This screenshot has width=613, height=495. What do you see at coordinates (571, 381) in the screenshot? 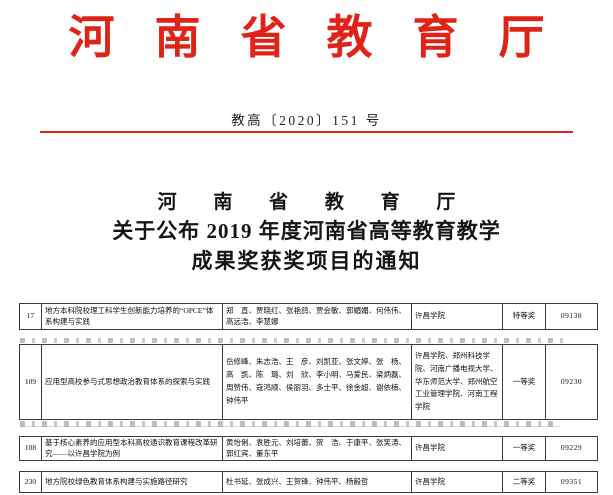
I see `certificate-code-cell: 09230` at bounding box center [571, 381].